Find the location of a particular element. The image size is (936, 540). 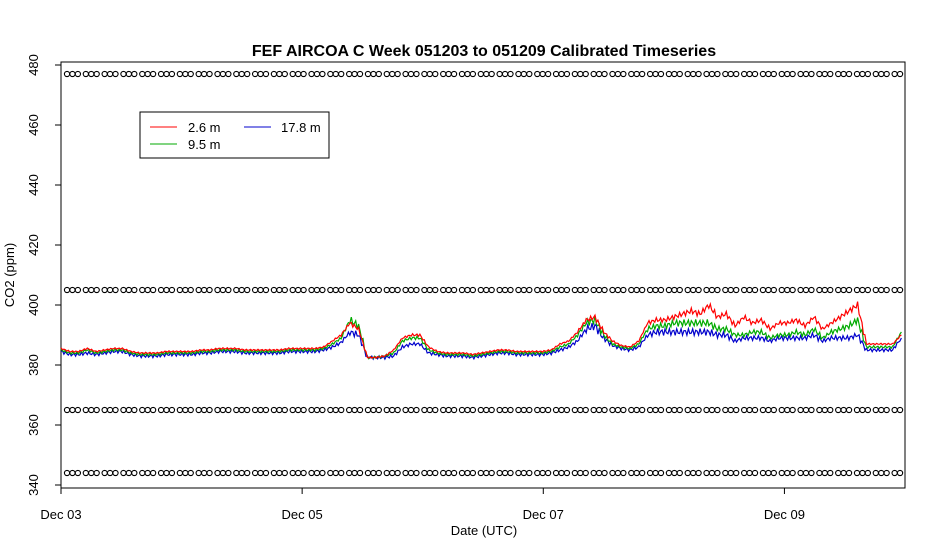

y-tick-label: 480 is located at coordinates (33, 65).